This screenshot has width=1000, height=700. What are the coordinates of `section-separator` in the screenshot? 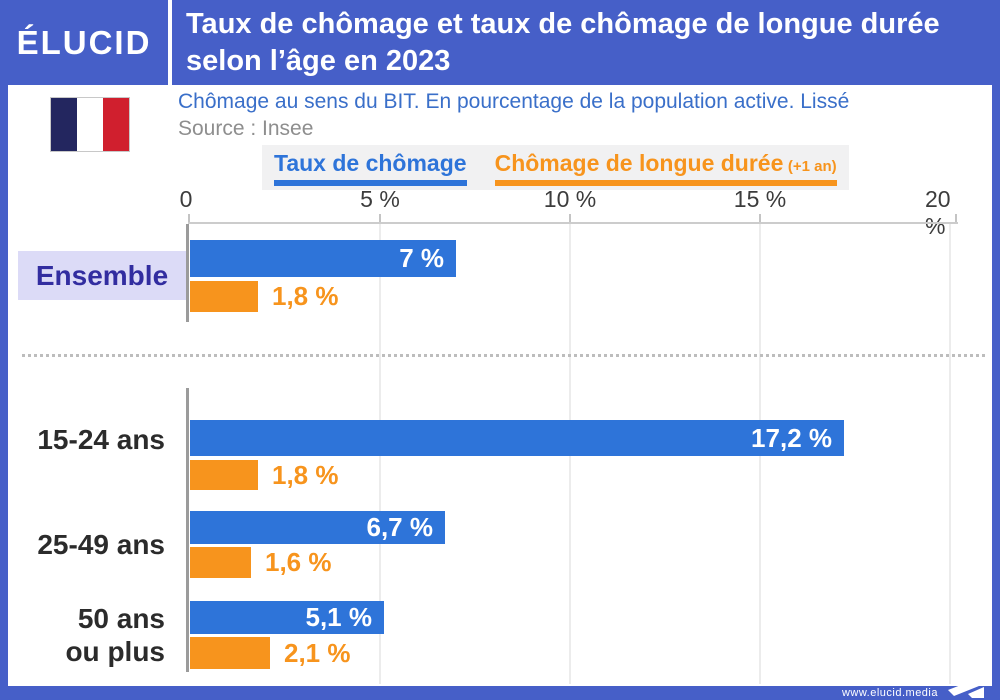 It's located at (503, 355).